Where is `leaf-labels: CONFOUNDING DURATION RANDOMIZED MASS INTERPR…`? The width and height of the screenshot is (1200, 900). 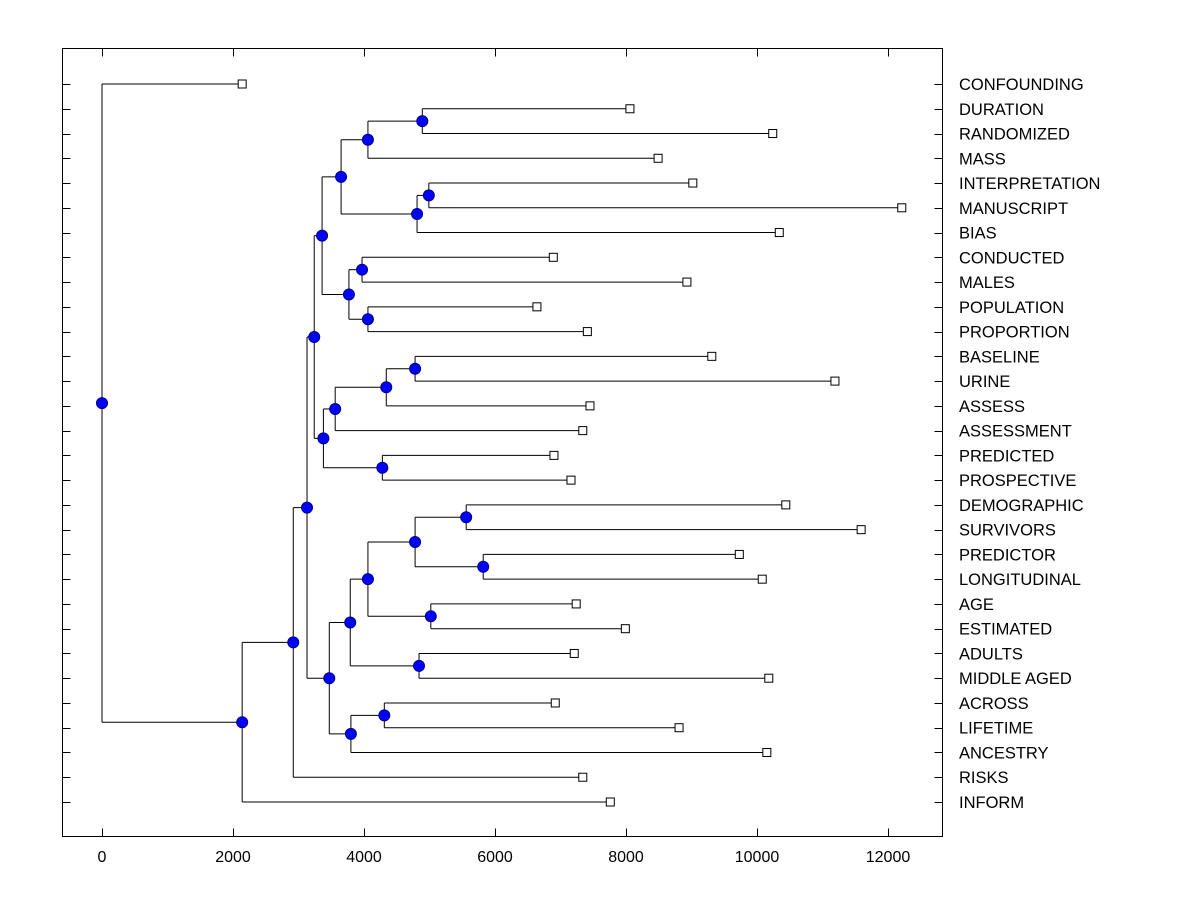
leaf-labels: CONFOUNDING DURATION RANDOMIZED MASS INTERPR… is located at coordinates (1029, 444).